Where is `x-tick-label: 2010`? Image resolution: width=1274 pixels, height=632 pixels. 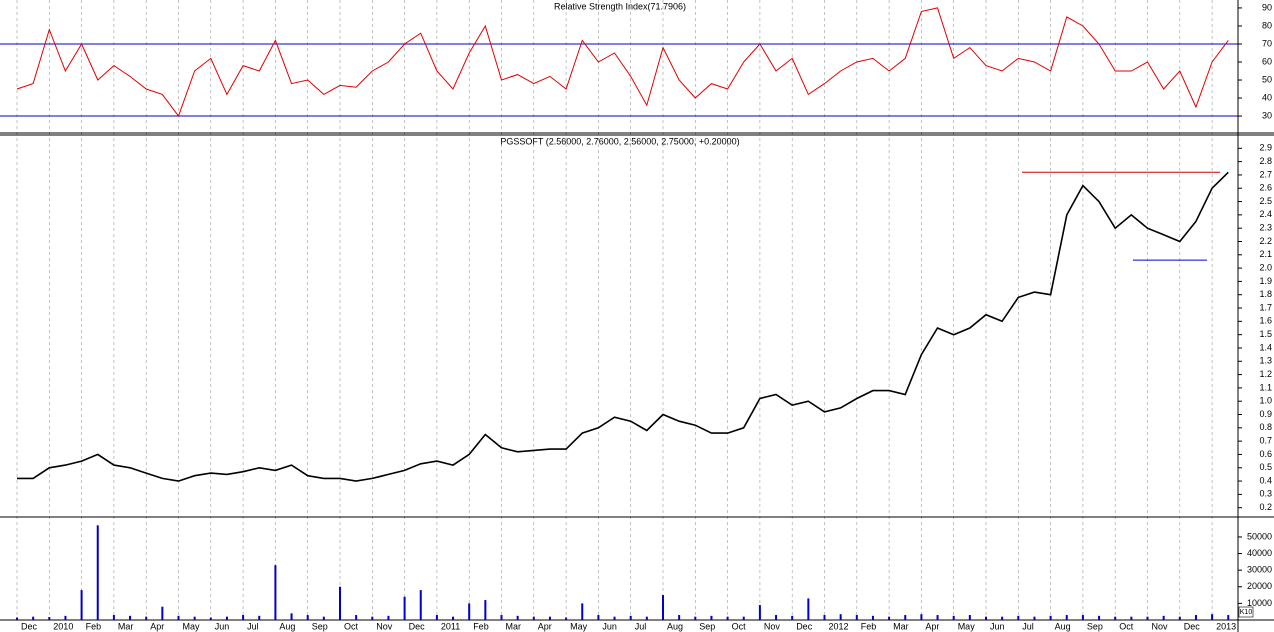 x-tick-label: 2010 is located at coordinates (63, 626).